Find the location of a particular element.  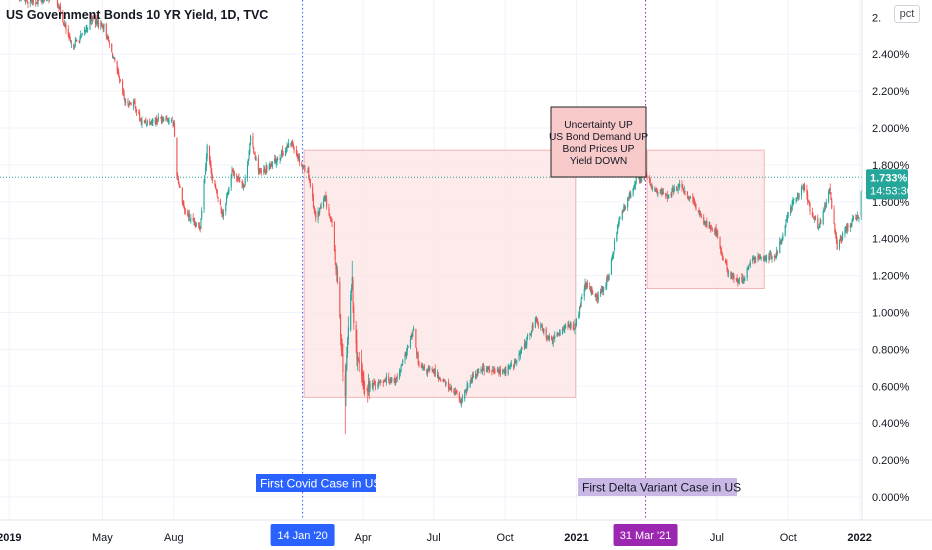

unit-toggle-button: pct is located at coordinates (907, 14).